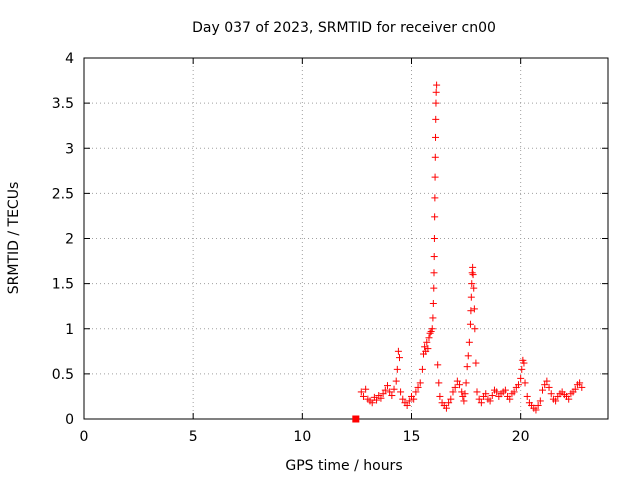 The image size is (640, 480). Describe the element at coordinates (521, 437) in the screenshot. I see `x-tick-label: 20` at that location.